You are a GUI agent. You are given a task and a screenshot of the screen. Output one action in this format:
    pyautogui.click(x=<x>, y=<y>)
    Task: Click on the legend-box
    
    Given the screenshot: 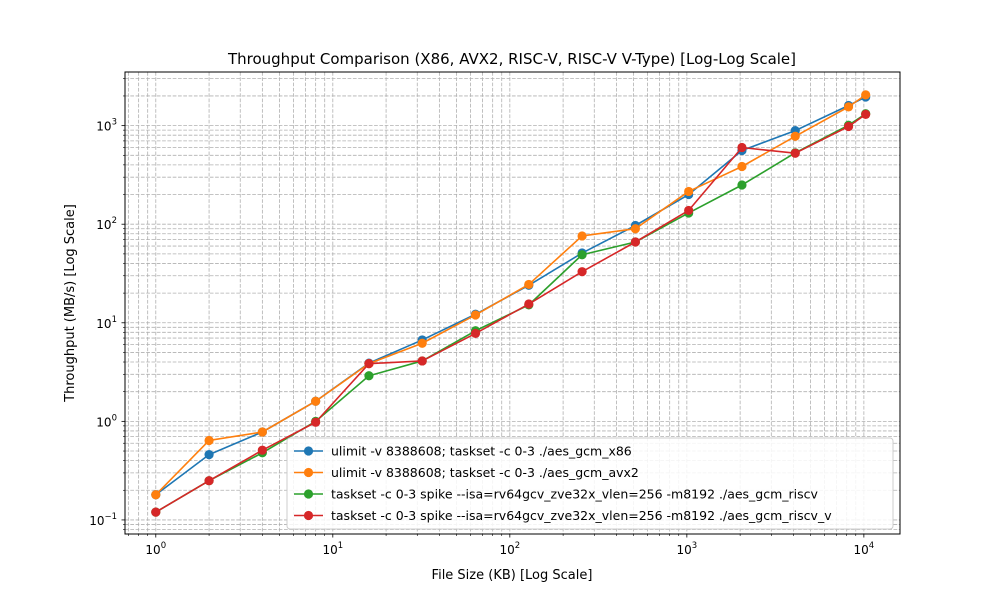 What is the action you would take?
    pyautogui.click(x=590, y=483)
    